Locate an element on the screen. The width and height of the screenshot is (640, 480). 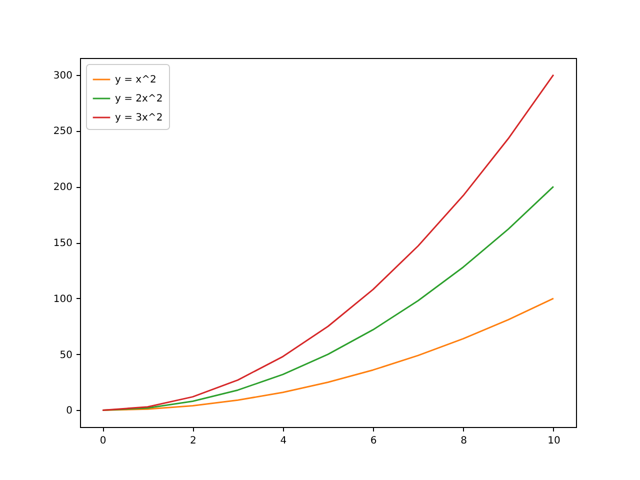
y-tick-label: 100 is located at coordinates (62, 299).